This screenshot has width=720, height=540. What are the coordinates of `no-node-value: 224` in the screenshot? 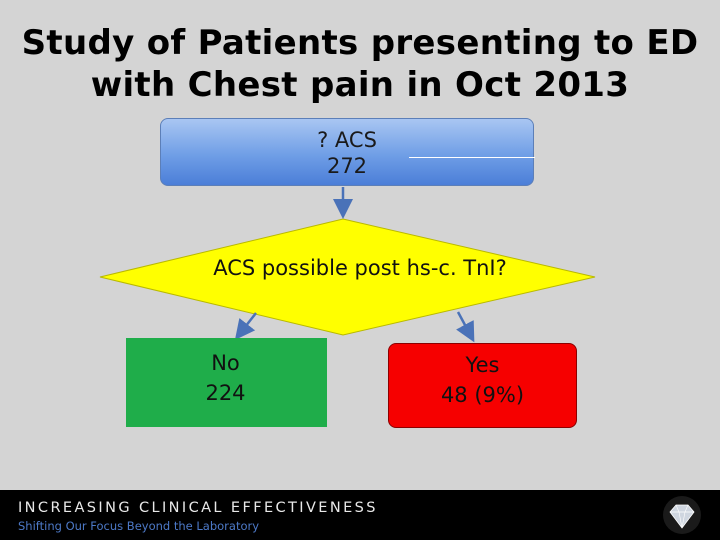 It's located at (225, 393).